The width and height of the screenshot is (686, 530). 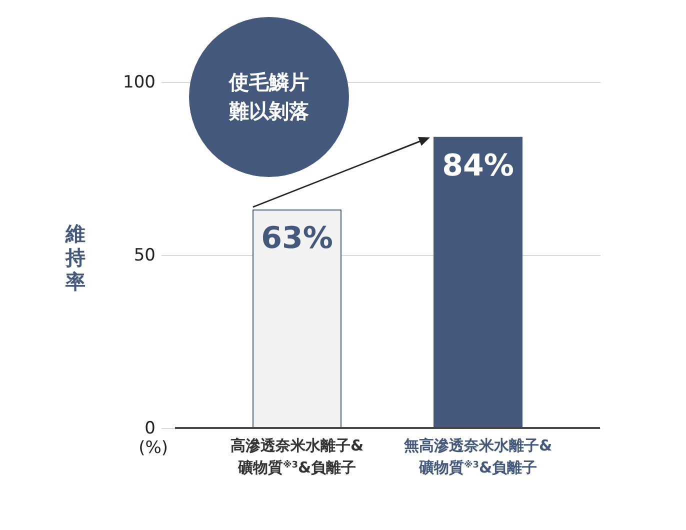 I want to click on y-tick-label: 0, so click(x=150, y=428).